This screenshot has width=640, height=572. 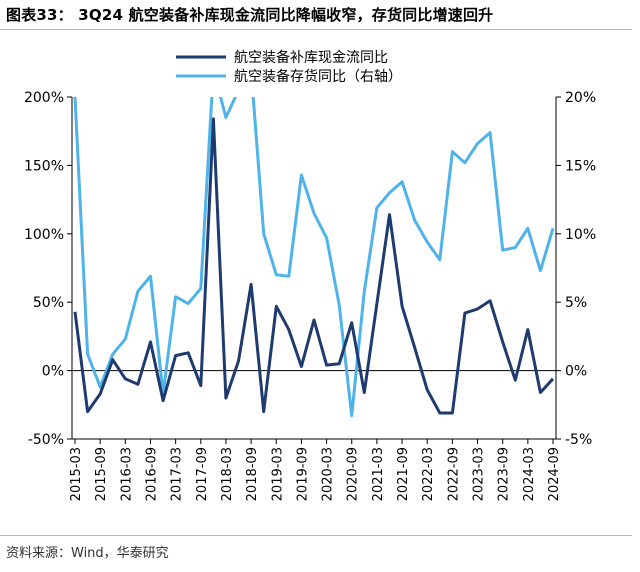 What do you see at coordinates (46, 440) in the screenshot?
I see `left-tick-label: -50%` at bounding box center [46, 440].